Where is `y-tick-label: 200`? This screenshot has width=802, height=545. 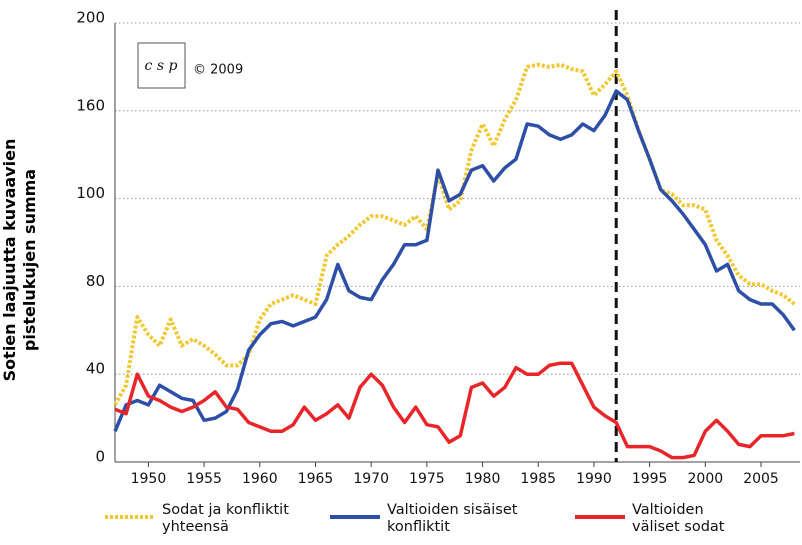 y-tick-label: 200 is located at coordinates (90, 18).